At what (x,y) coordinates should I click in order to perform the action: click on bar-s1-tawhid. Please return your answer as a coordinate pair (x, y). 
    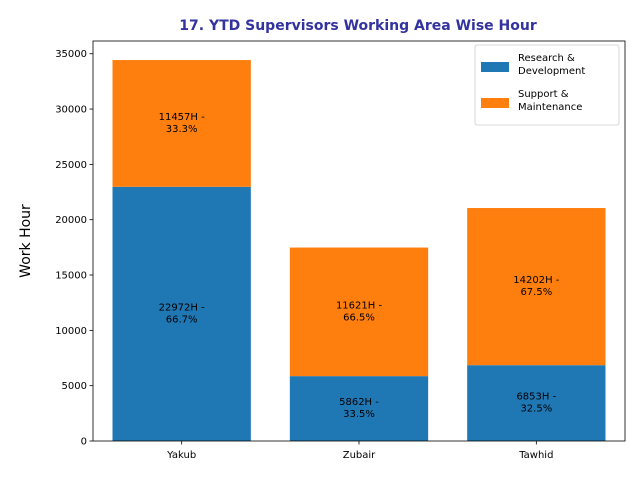
    Looking at the image, I should click on (536, 287).